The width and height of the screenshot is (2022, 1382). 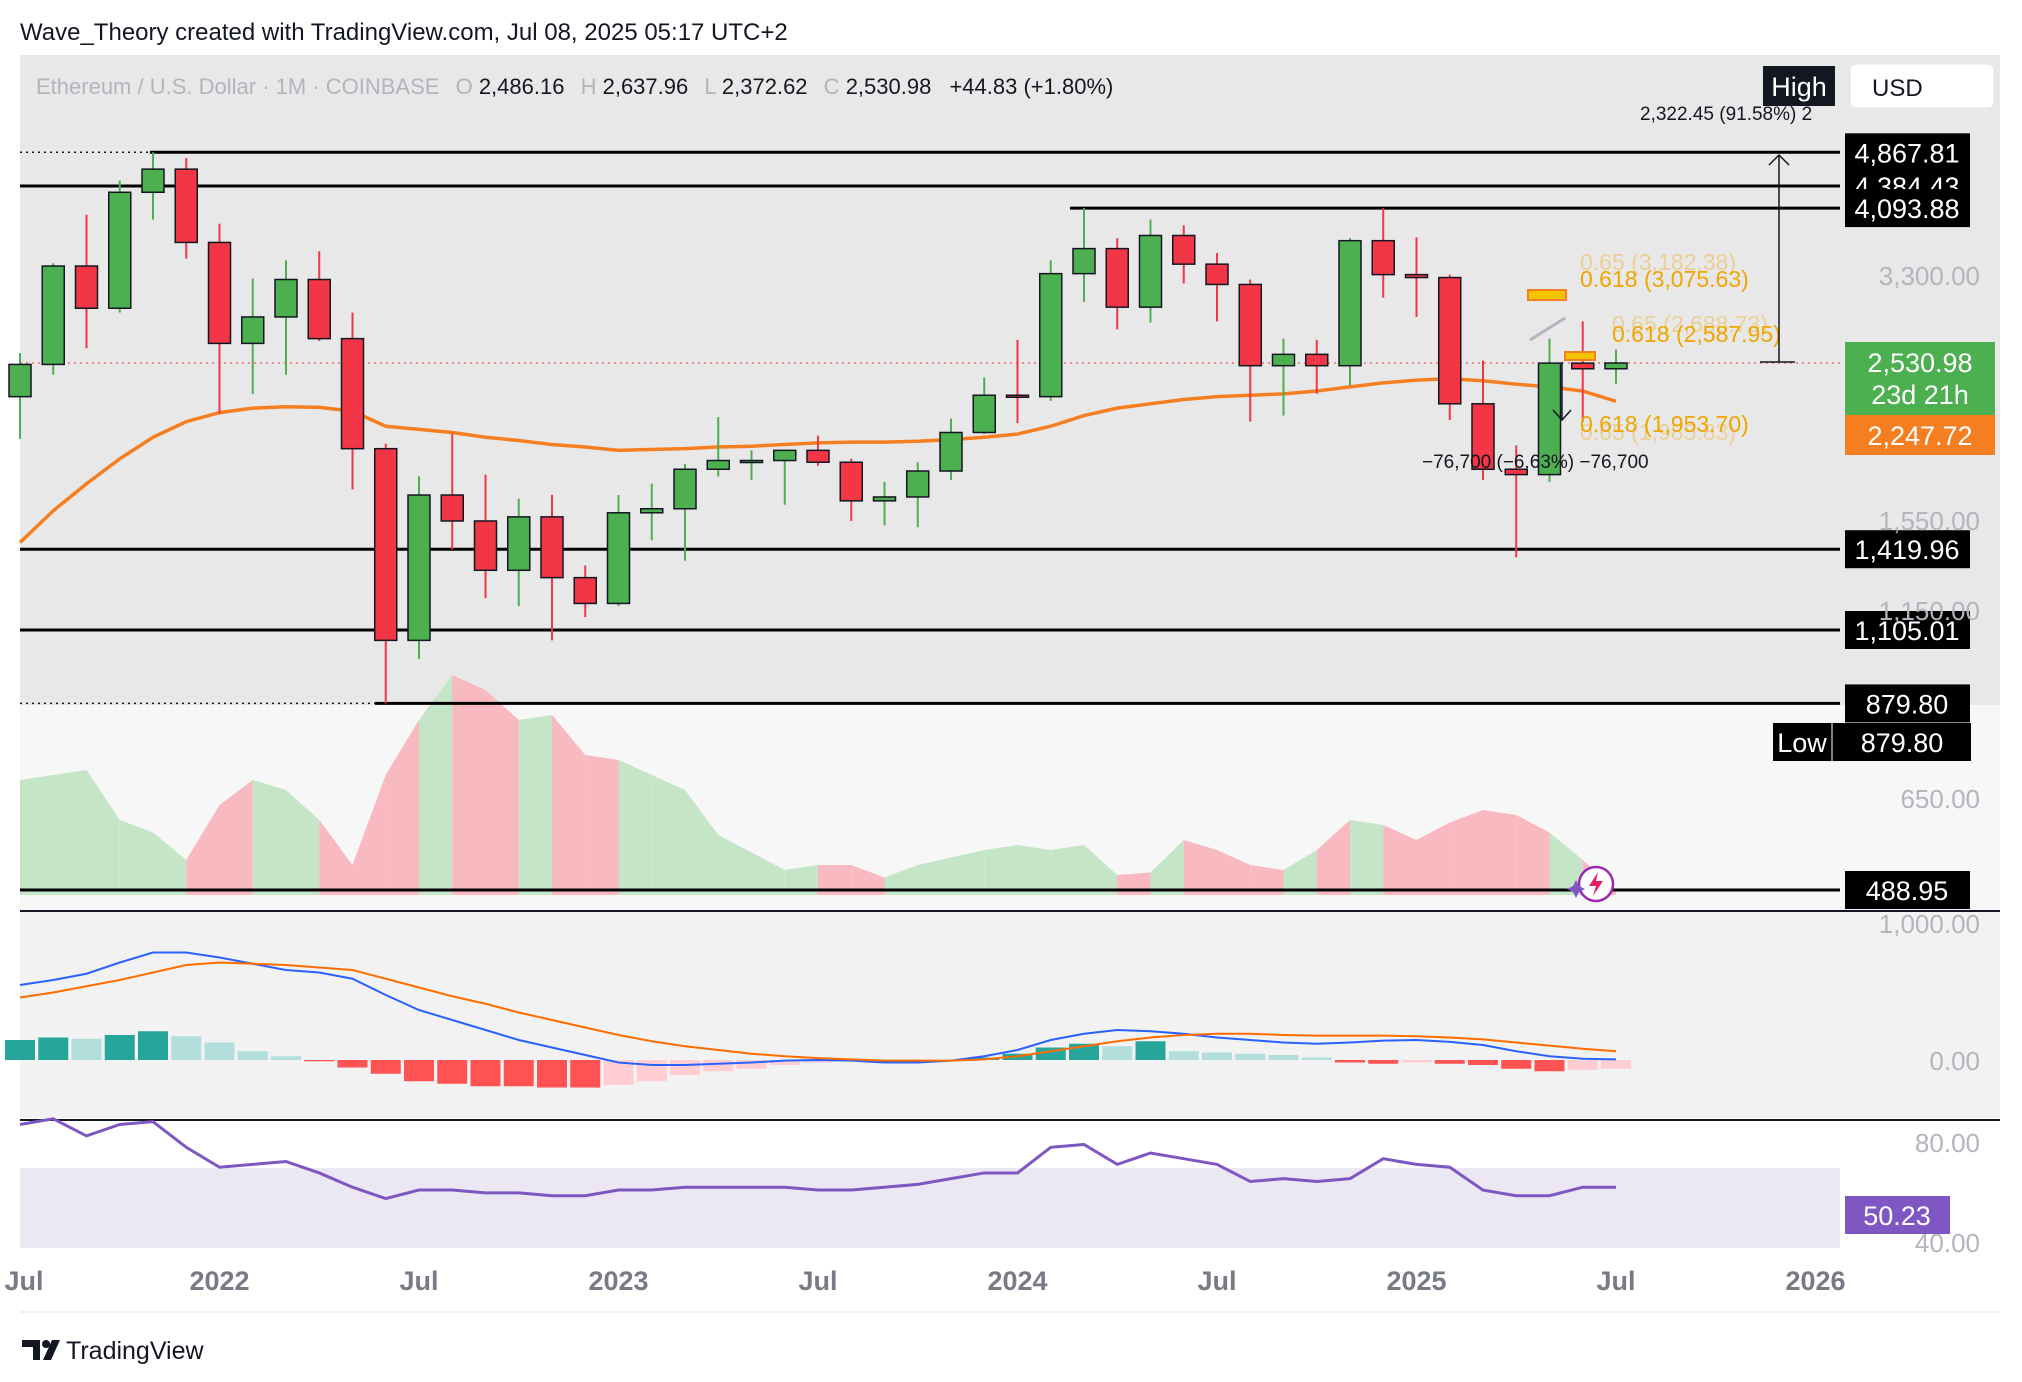 I want to click on level-price-tag: 1,419.96, so click(x=1907, y=549).